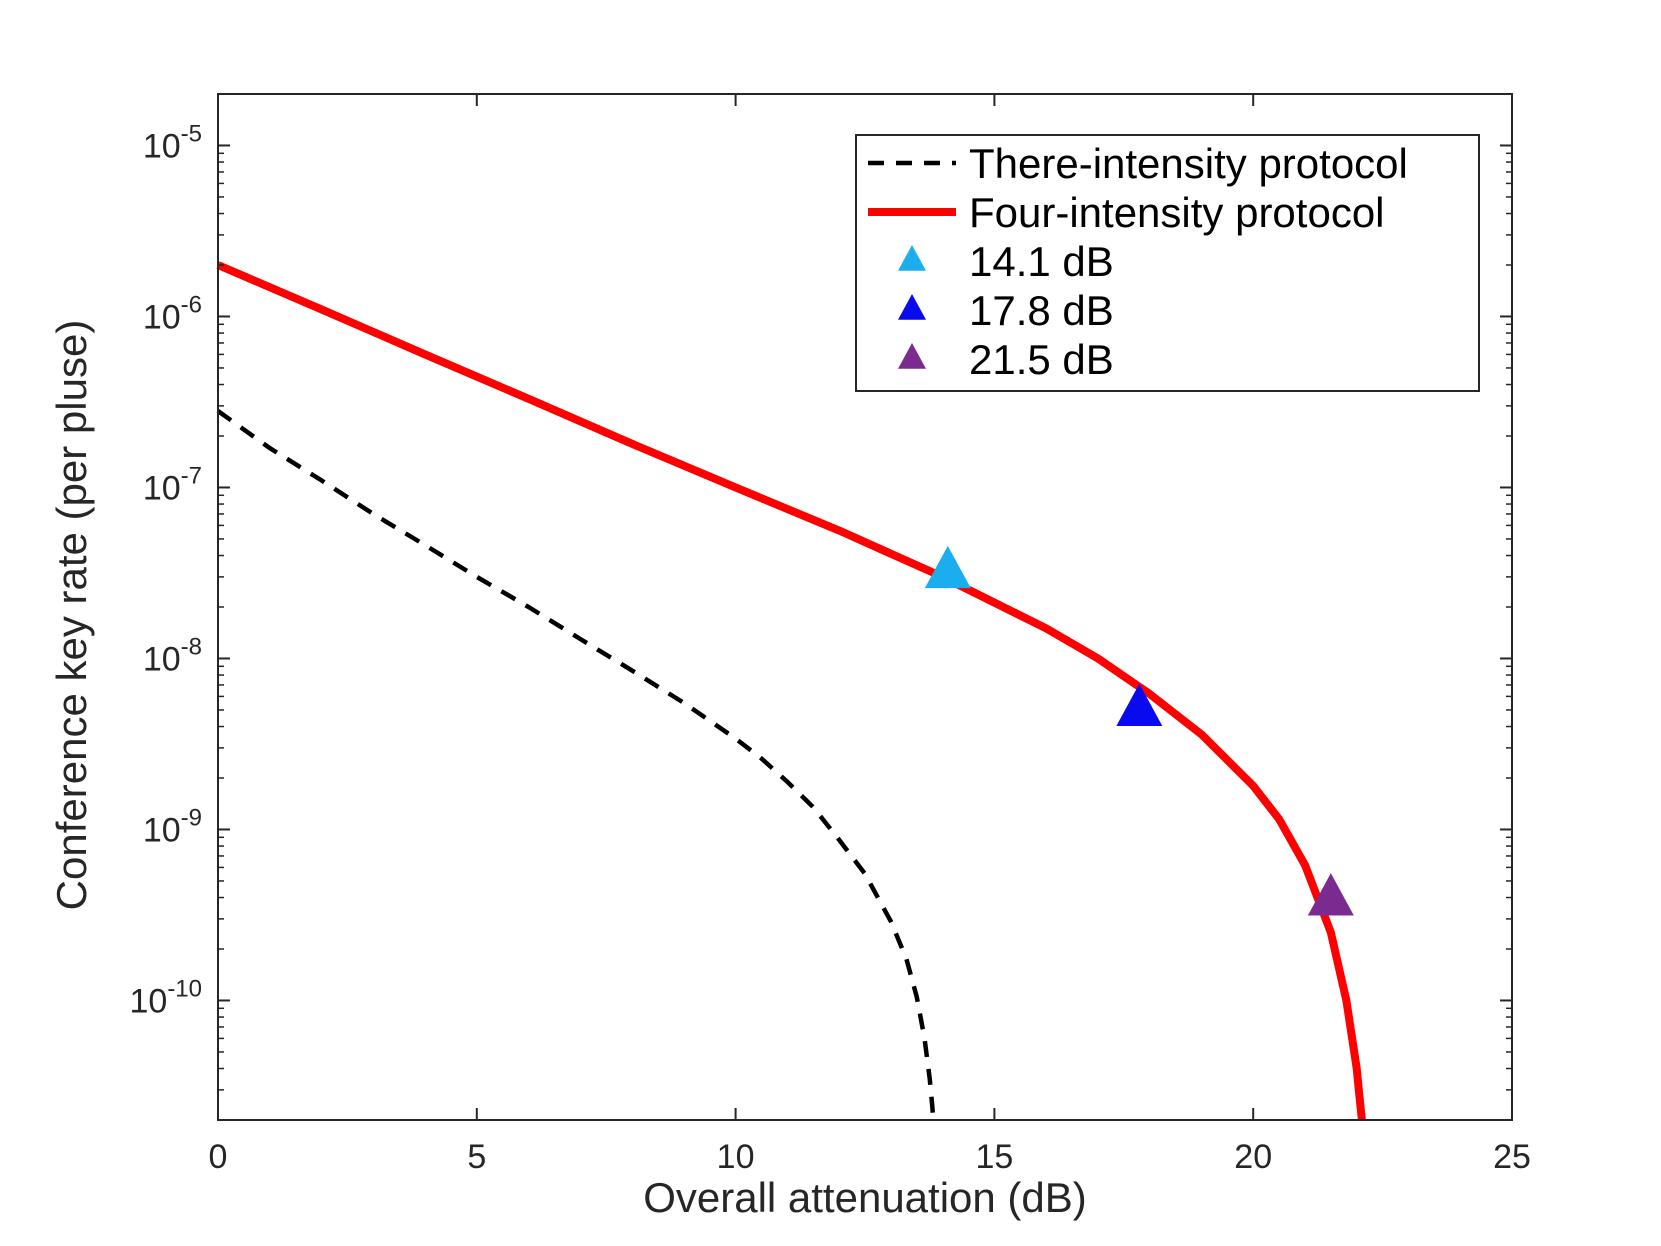 This screenshot has height=1246, width=1661. What do you see at coordinates (172, 655) in the screenshot?
I see `y-tick-label: 10⁻⁸` at bounding box center [172, 655].